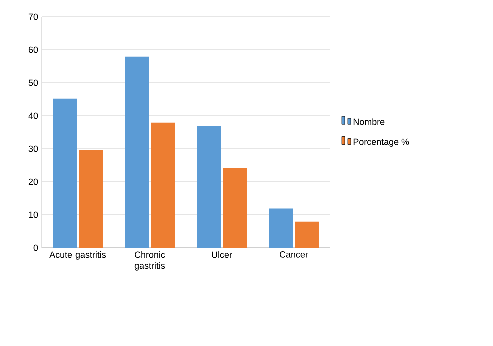 This screenshot has height=346, width=493. Describe the element at coordinates (33, 149) in the screenshot. I see `y-tick-label: 30` at that location.